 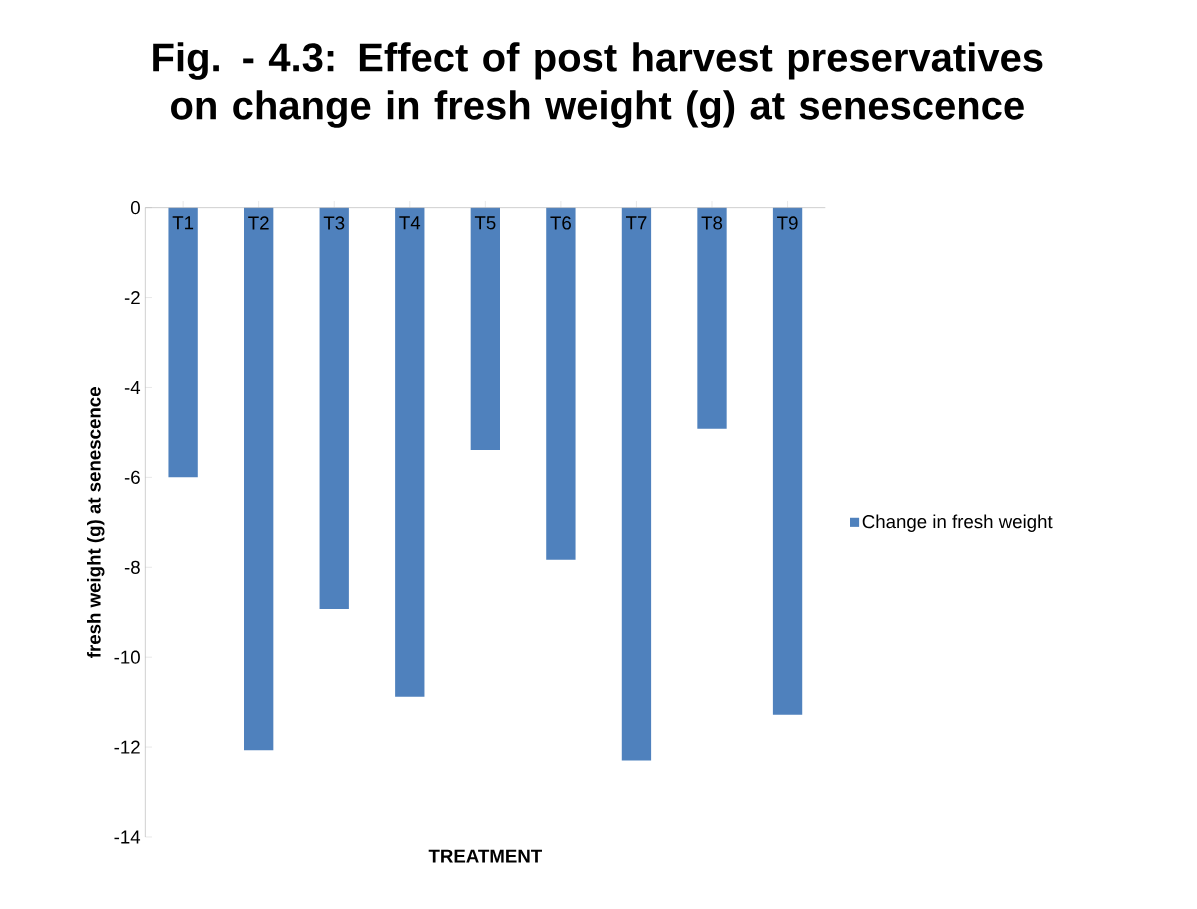 What do you see at coordinates (598, 85) in the screenshot?
I see `chart-title: Fig. - 4.3: Effect of post harvest preservatives on change in fresh weight (g) at senescence` at bounding box center [598, 85].